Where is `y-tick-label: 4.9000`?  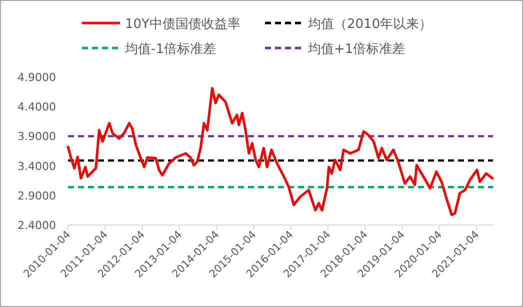
y-tick-label: 4.9000 is located at coordinates (37, 77).